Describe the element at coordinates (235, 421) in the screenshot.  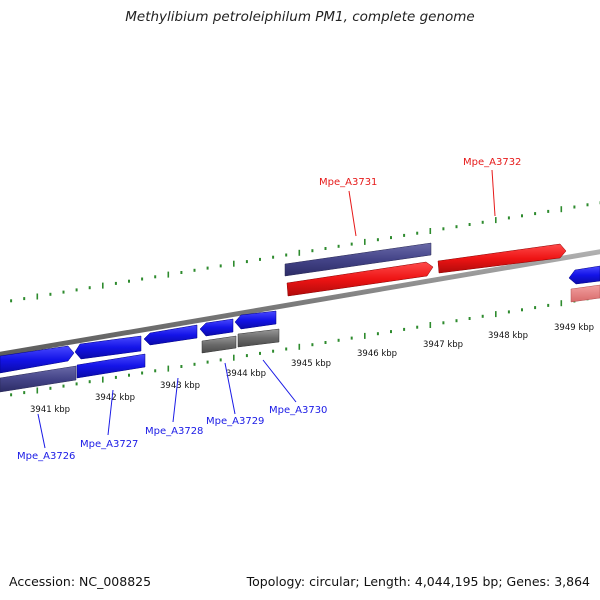
I see `gene-label-a3729: Mpe_A3729` at that location.